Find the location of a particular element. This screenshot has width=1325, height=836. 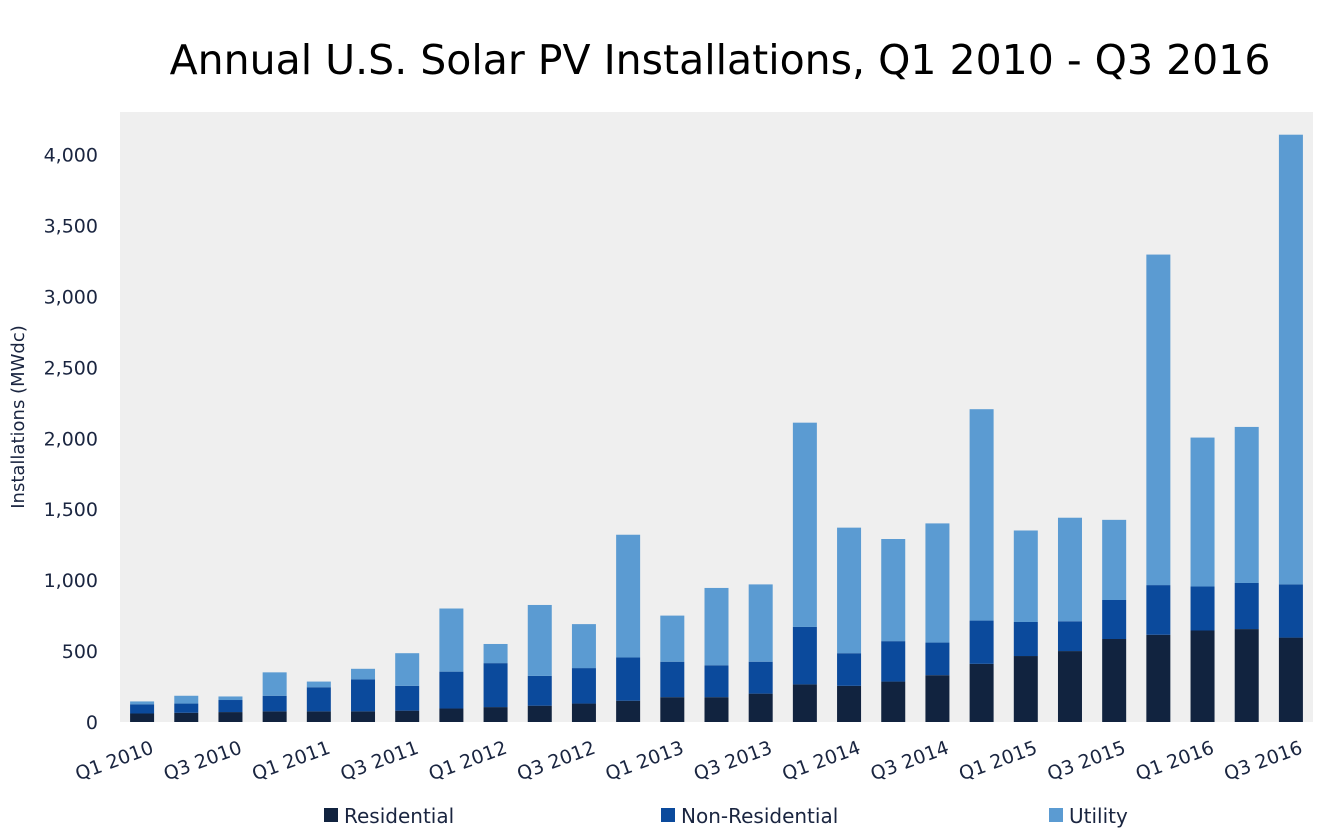

bar-non-residential-q4-2011 is located at coordinates (451, 690).